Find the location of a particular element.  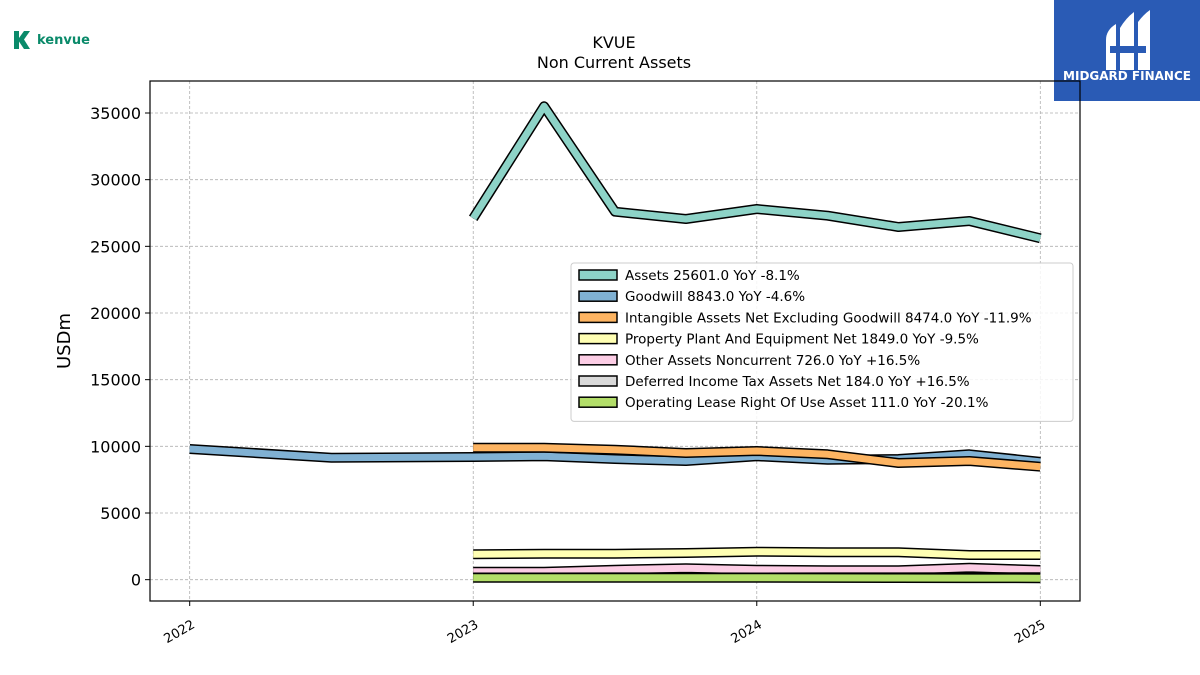

legend-label: Goodwill 8843.0 YoY -4.6% is located at coordinates (715, 297).